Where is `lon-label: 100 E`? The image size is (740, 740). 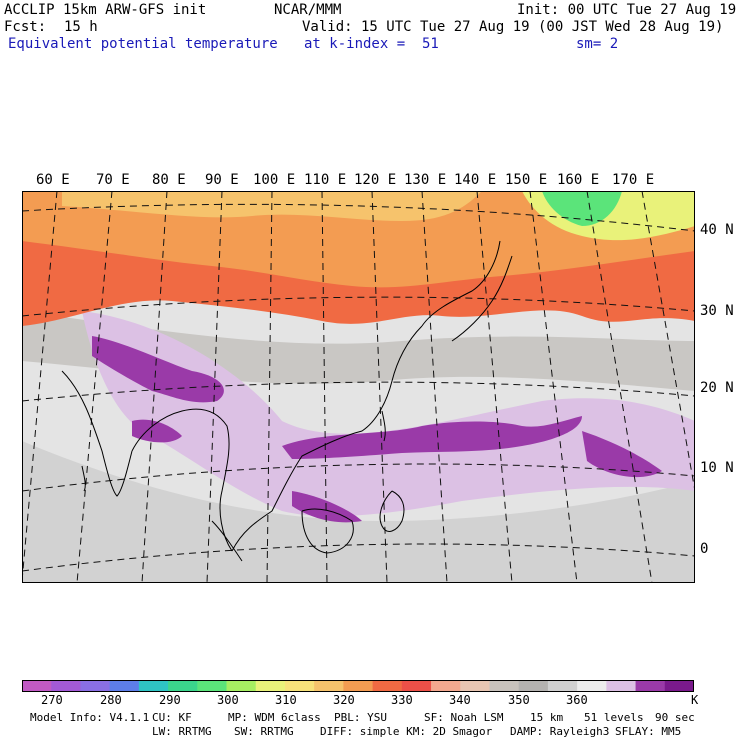
lon-label: 100 E is located at coordinates (274, 180).